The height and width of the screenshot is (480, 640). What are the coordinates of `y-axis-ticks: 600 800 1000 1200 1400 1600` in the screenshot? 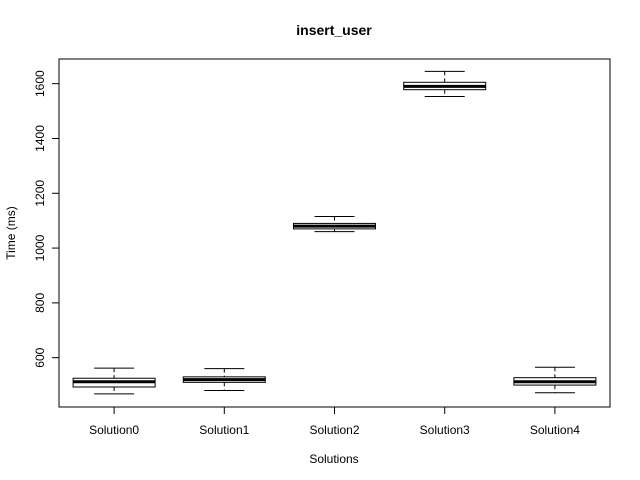 It's located at (46, 219).